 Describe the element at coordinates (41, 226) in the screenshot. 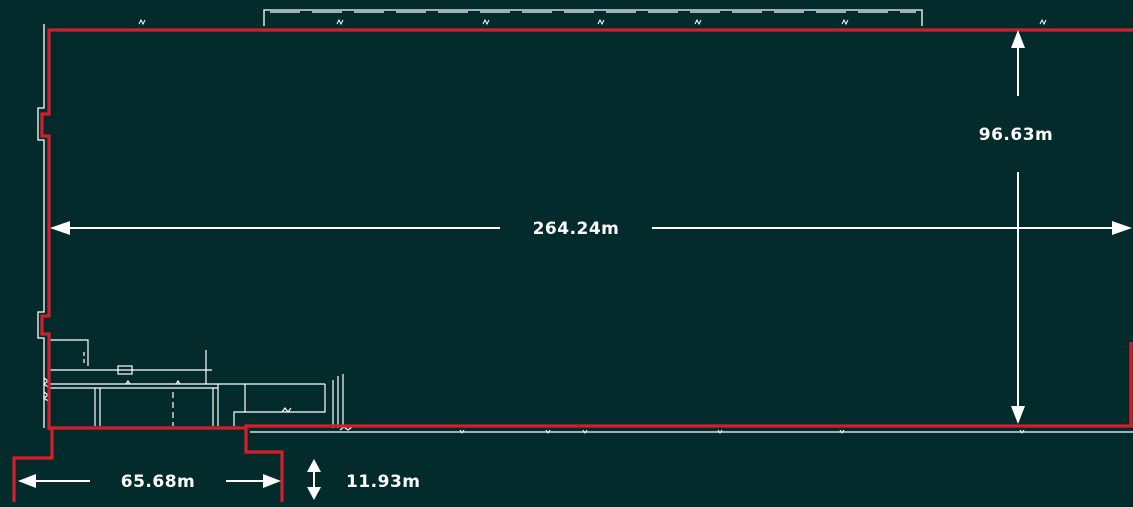

I see `left-facade-wall` at that location.